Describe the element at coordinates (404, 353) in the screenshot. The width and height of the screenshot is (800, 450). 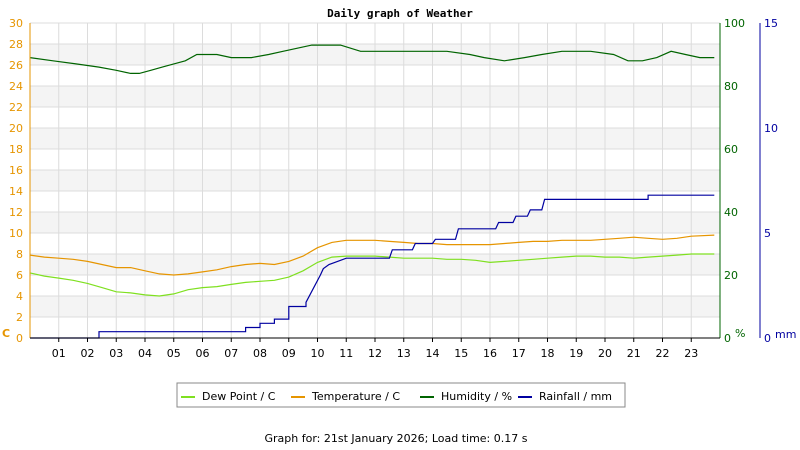
I see `x-tick-label: 13` at that location.